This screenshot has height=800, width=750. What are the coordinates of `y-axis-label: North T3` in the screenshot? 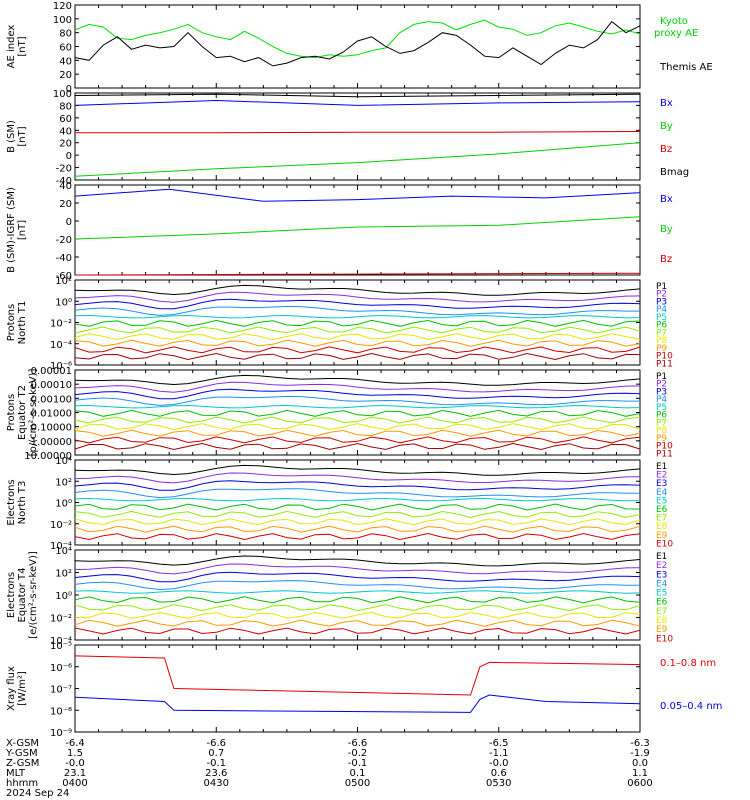 It's located at (22, 503).